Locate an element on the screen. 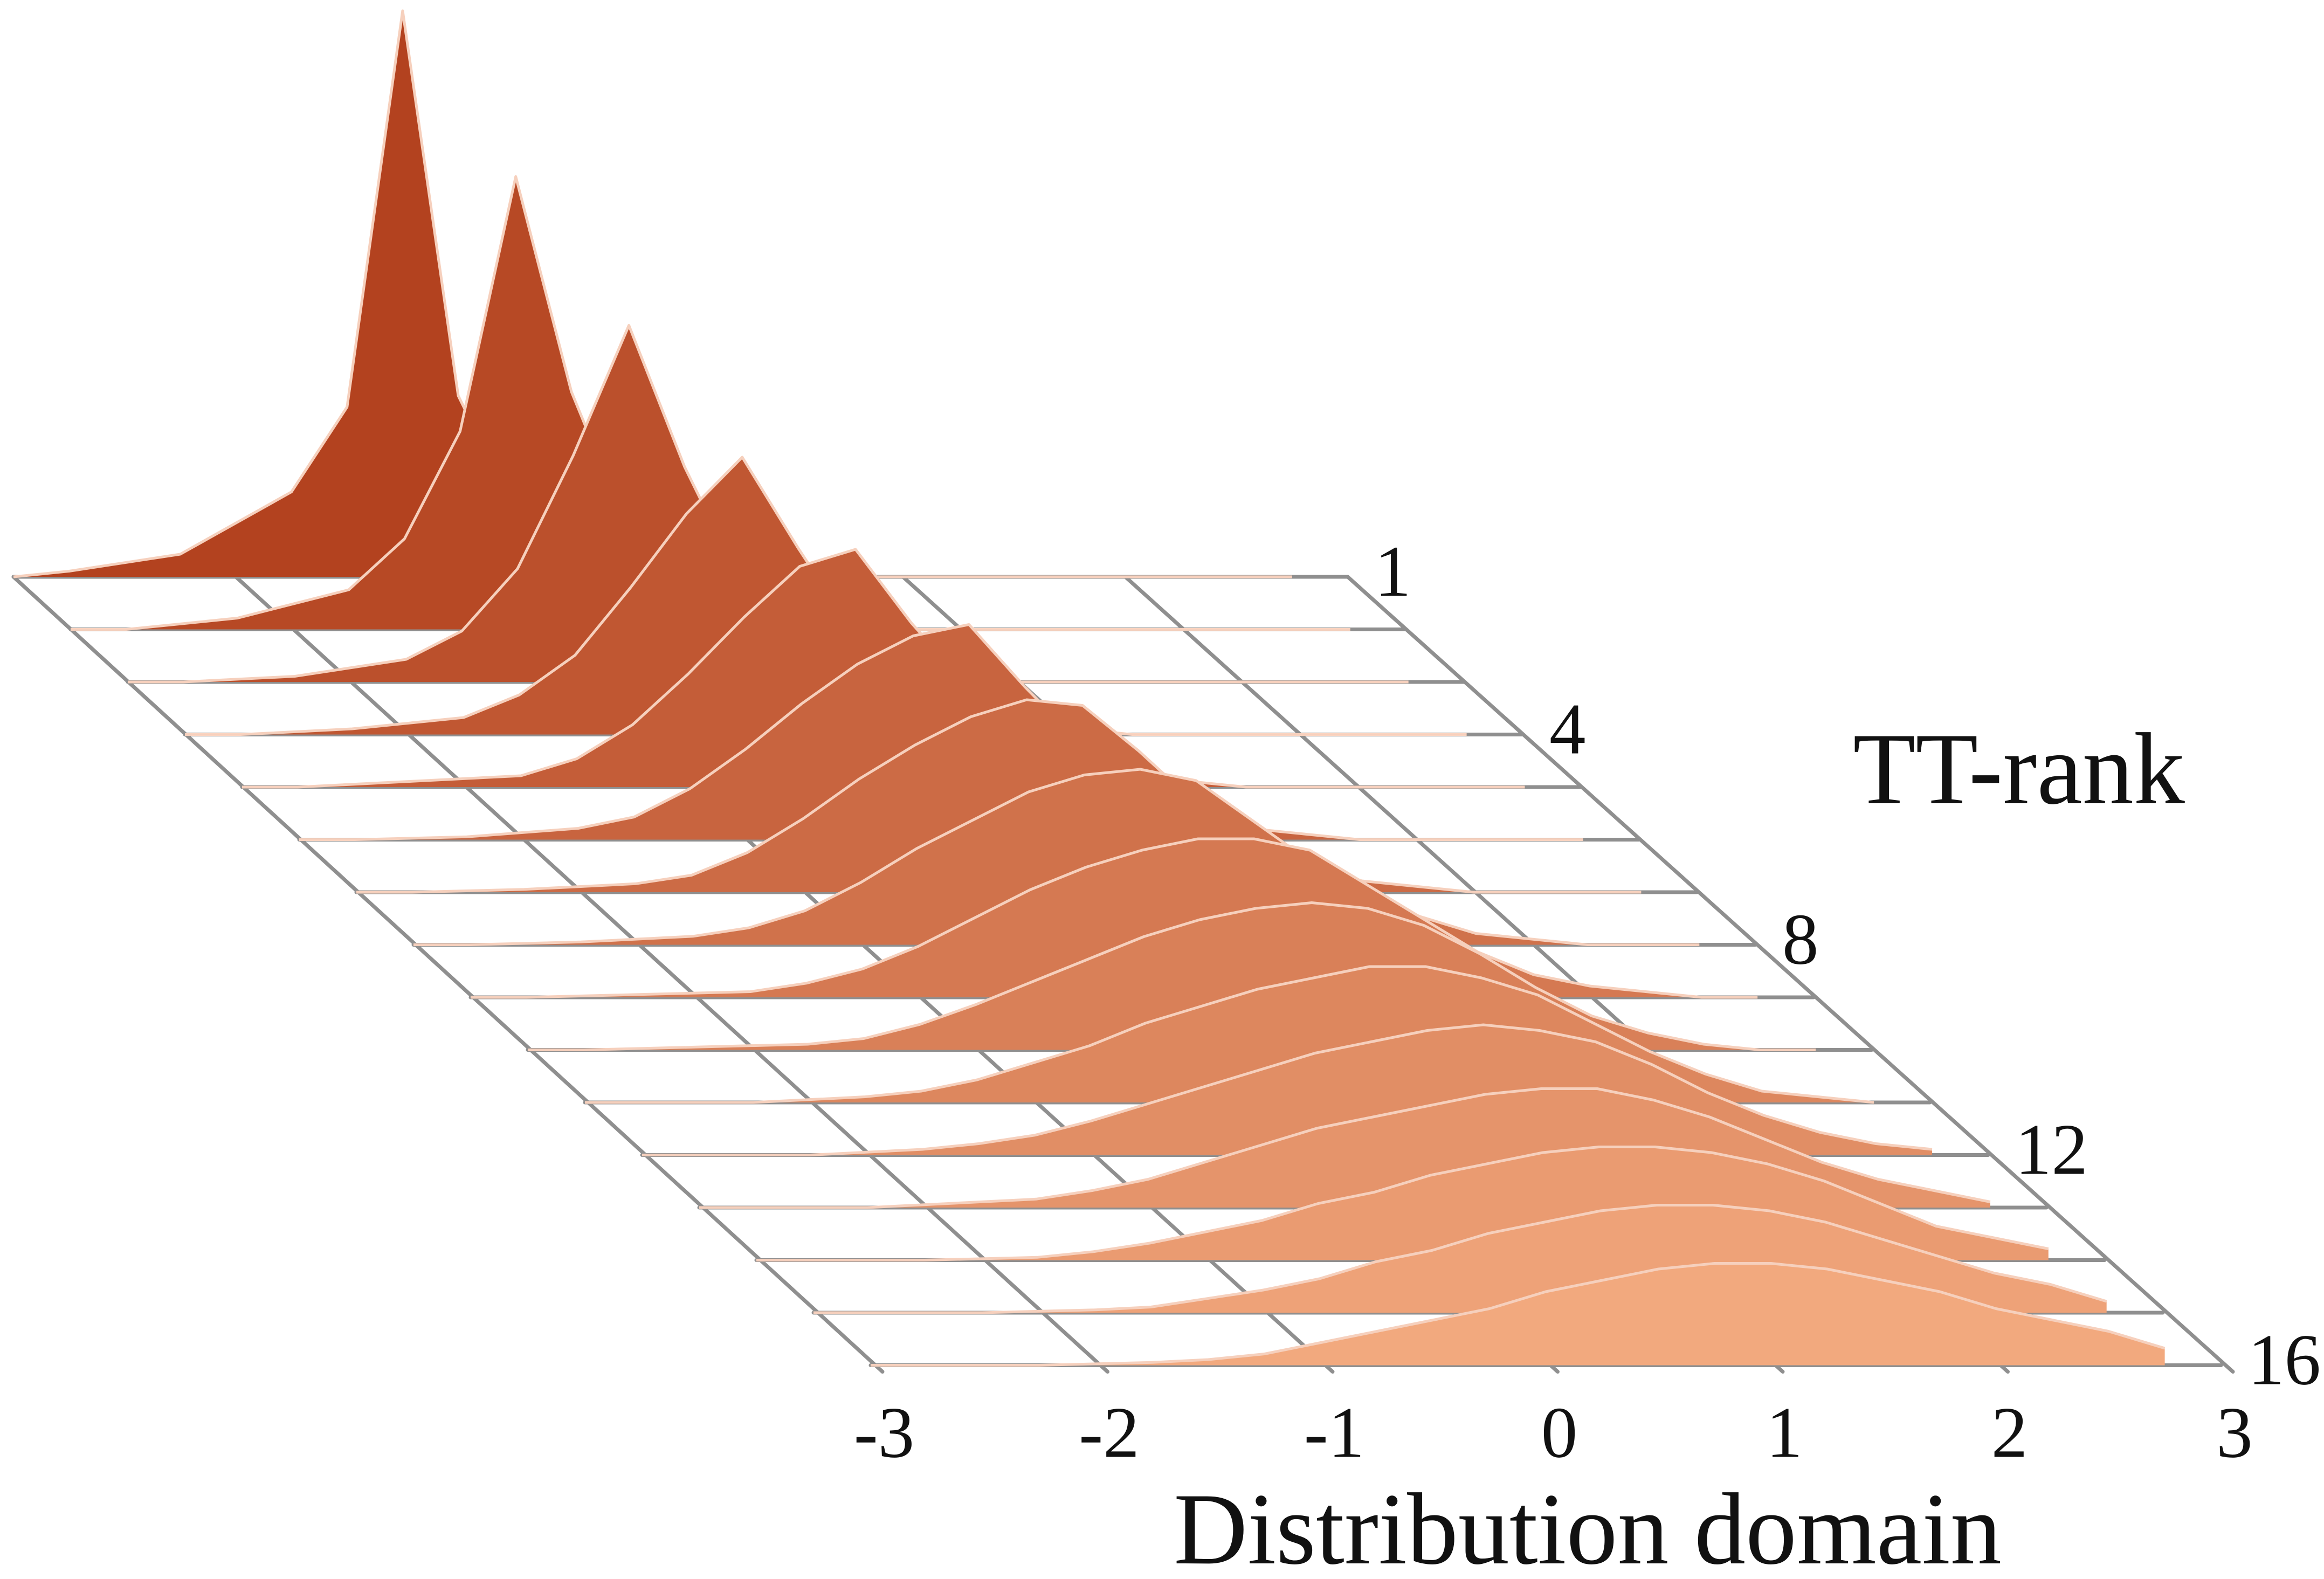 The width and height of the screenshot is (2324, 1579). rank-tick-label: 16 is located at coordinates (2284, 1360).